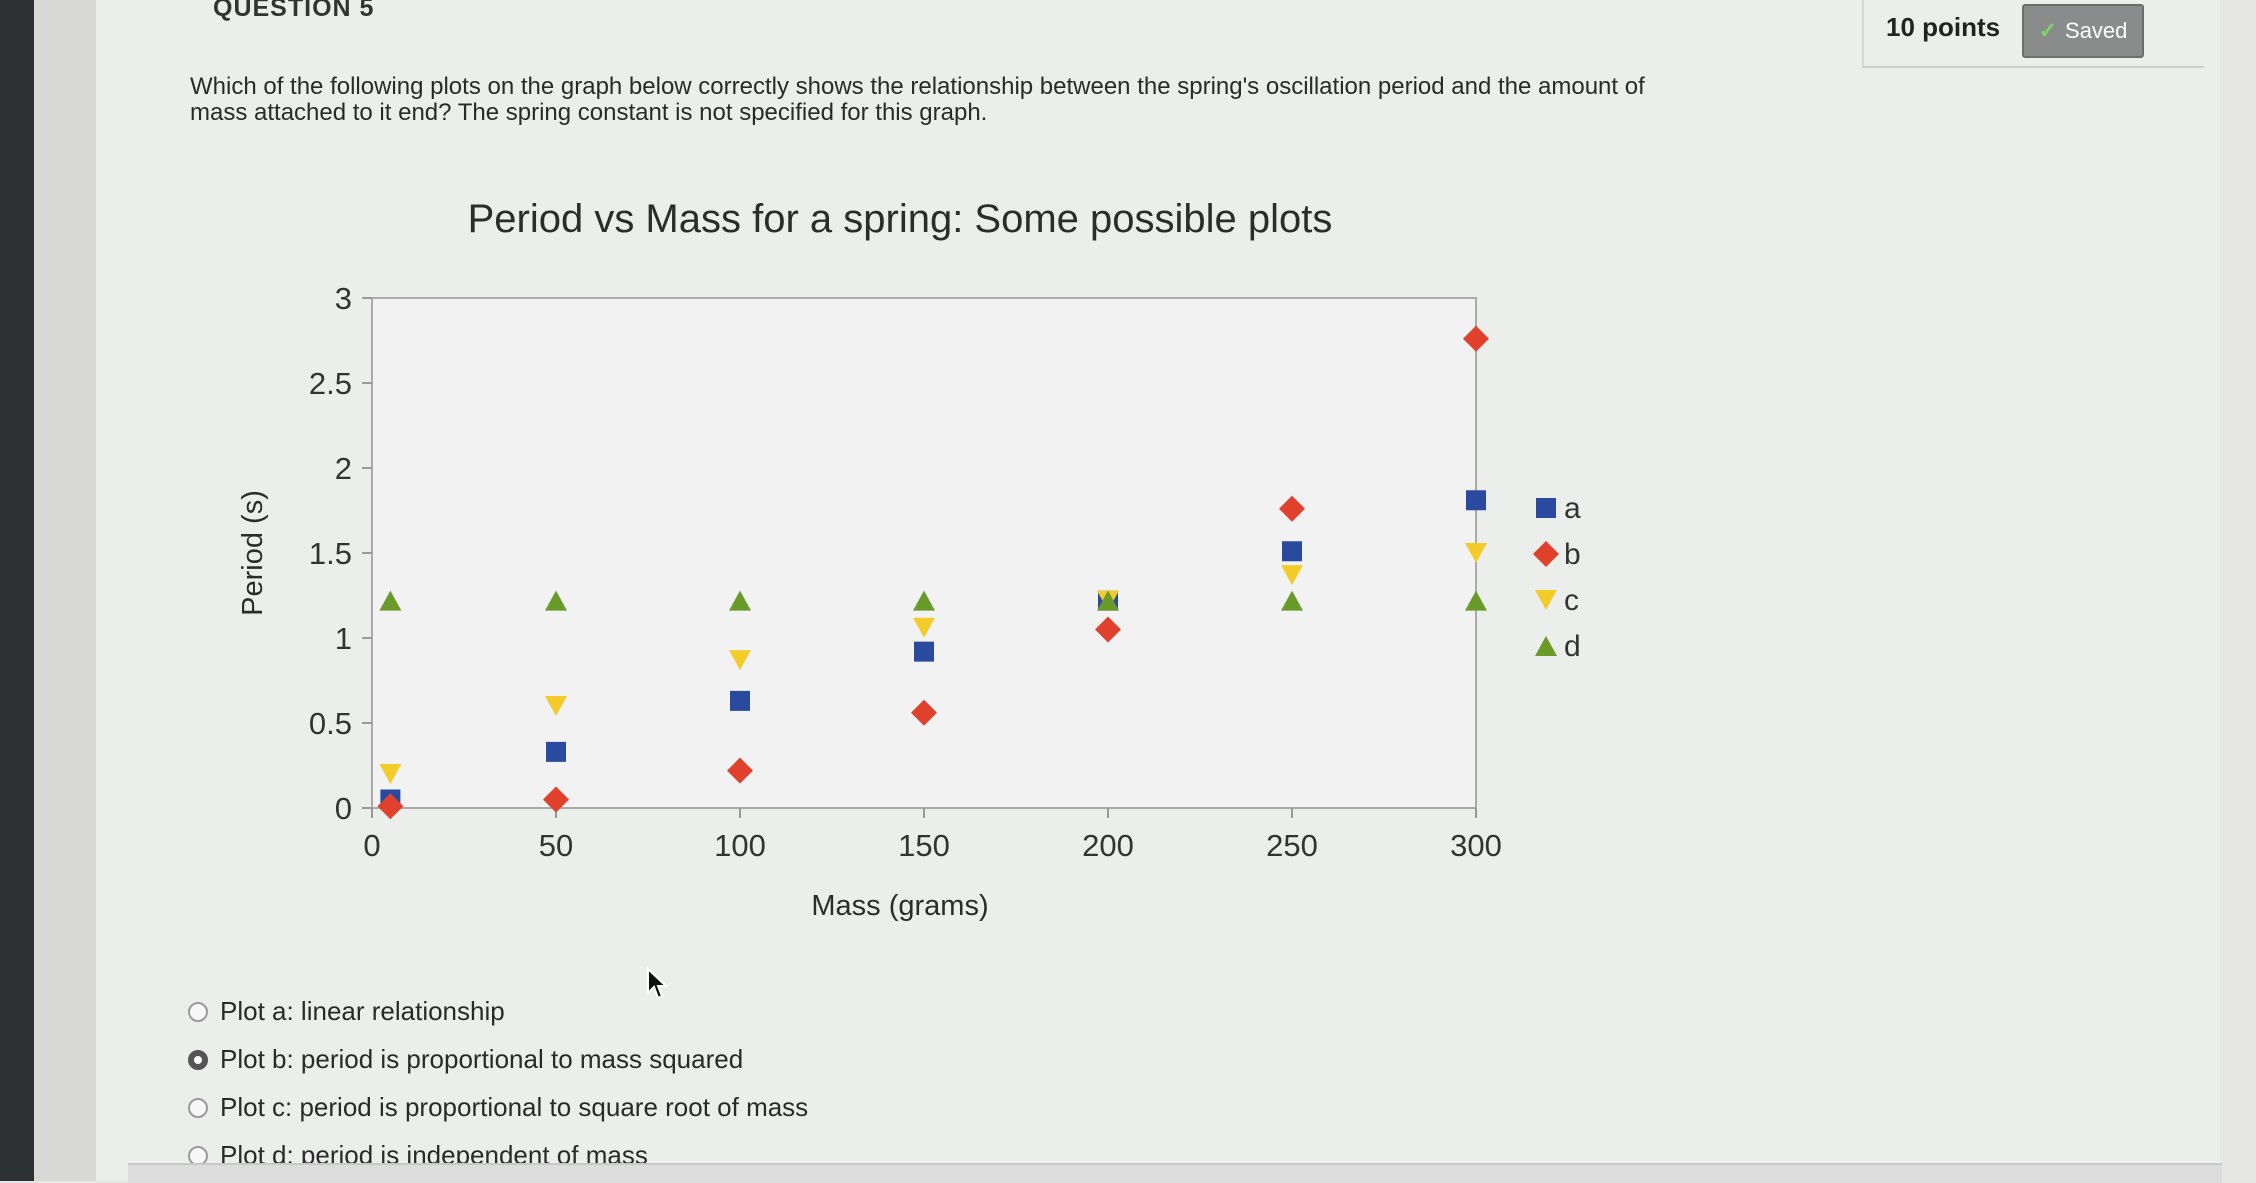 The height and width of the screenshot is (1183, 2256). What do you see at coordinates (556, 845) in the screenshot?
I see `x-tick-label: 50` at bounding box center [556, 845].